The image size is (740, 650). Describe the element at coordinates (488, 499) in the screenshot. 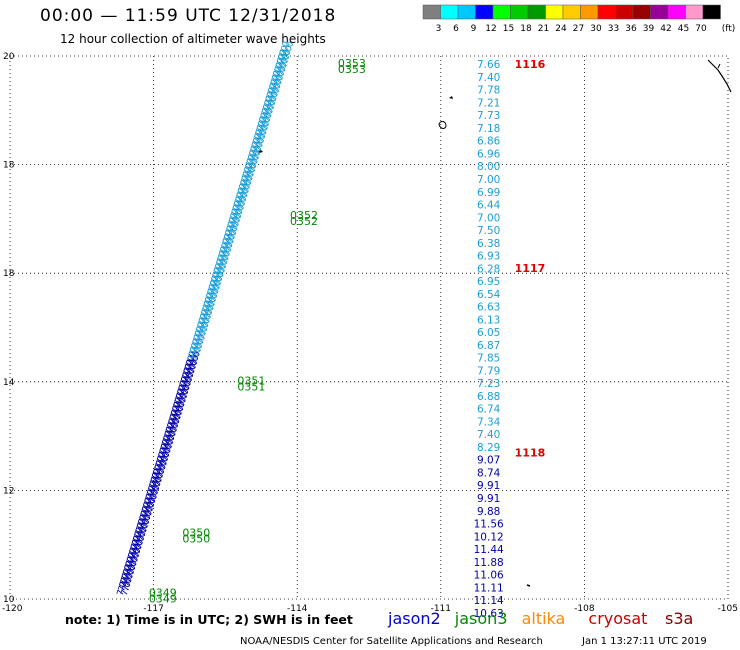

I see `swh-value-label: 9.91` at that location.